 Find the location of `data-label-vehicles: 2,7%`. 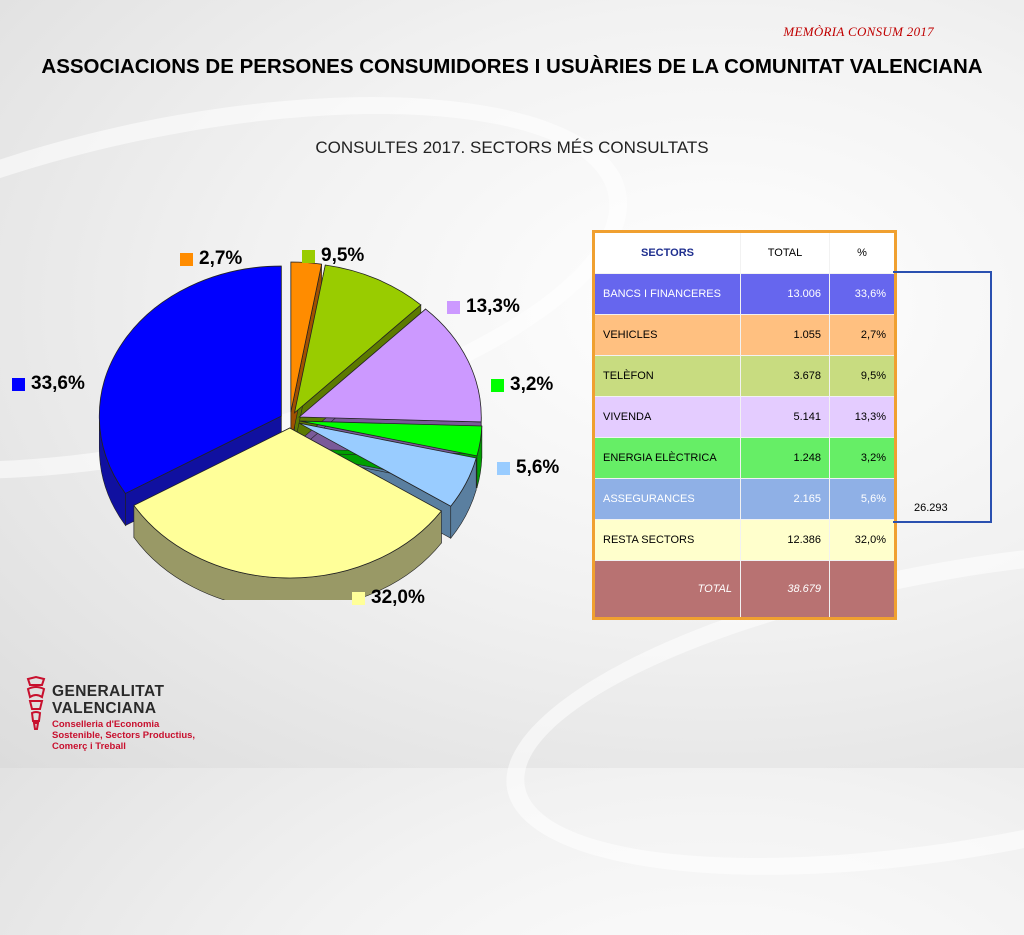

data-label-vehicles: 2,7% is located at coordinates (211, 259).